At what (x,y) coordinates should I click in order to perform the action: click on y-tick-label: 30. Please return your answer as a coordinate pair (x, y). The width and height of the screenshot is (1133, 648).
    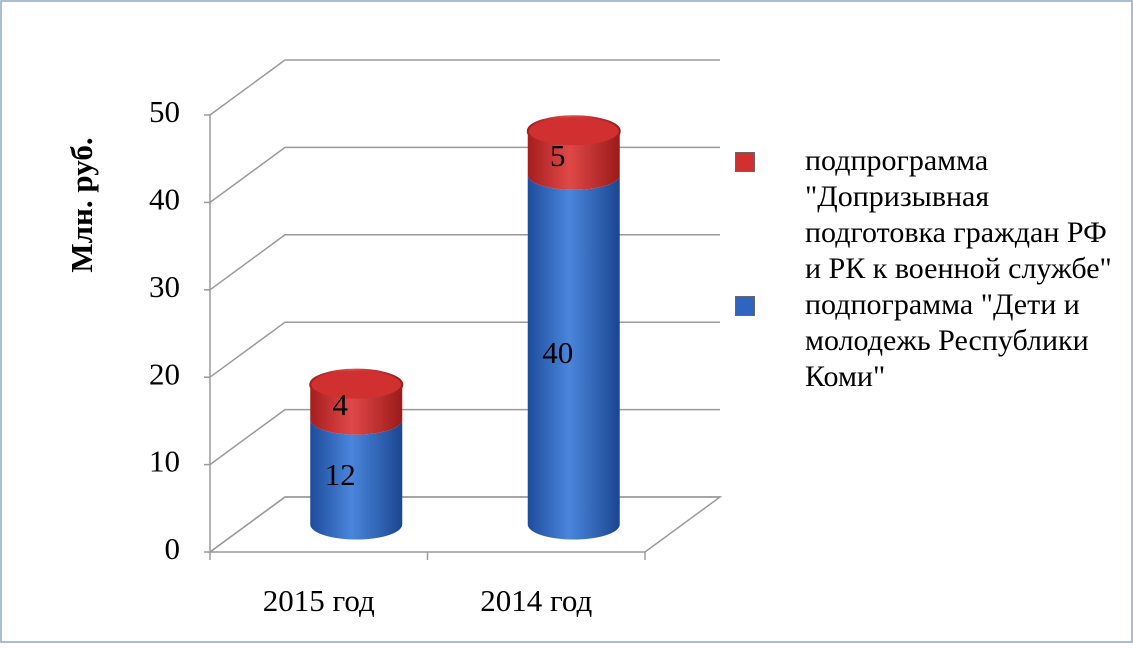
    Looking at the image, I should click on (164, 286).